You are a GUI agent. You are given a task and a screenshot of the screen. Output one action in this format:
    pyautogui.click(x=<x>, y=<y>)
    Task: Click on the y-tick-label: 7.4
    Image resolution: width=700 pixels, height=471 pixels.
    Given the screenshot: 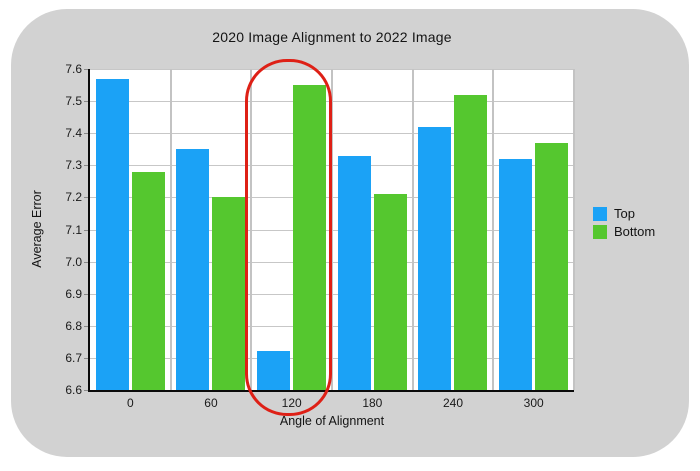 What is the action you would take?
    pyautogui.click(x=73, y=133)
    